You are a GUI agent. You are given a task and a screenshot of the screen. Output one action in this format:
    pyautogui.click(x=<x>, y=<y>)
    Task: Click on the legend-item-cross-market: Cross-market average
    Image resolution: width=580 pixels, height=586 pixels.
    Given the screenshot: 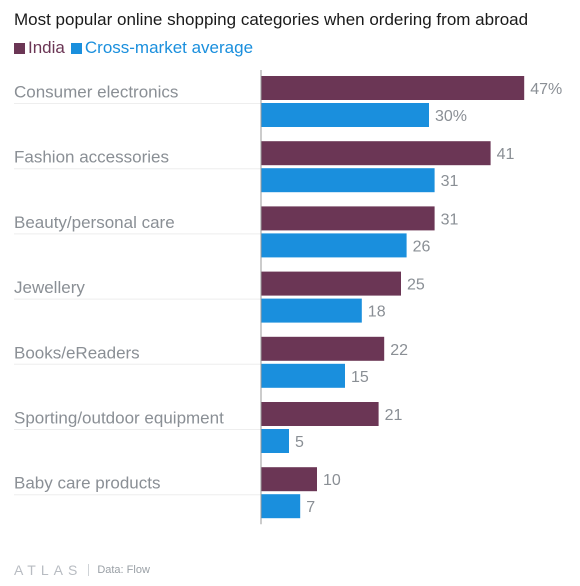 What is the action you would take?
    pyautogui.click(x=162, y=48)
    